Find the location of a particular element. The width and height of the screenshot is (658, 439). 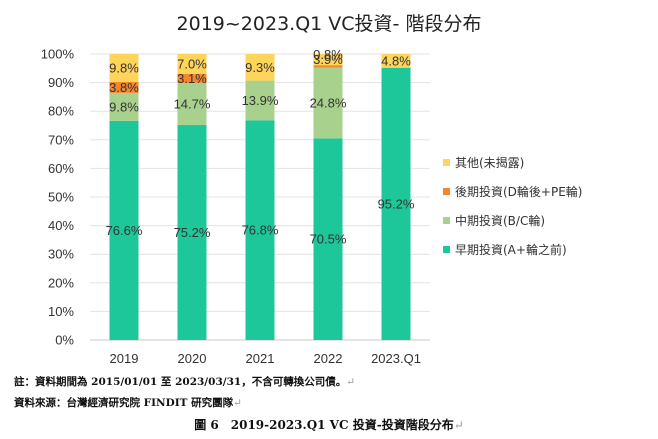

data-label: 76.6% is located at coordinates (124, 230).